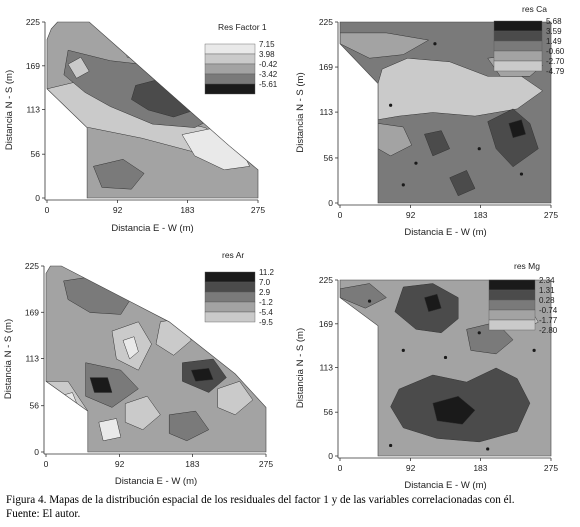  What do you see at coordinates (555, 51) in the screenshot?
I see `legend-level-label: -0.60` at bounding box center [555, 51].